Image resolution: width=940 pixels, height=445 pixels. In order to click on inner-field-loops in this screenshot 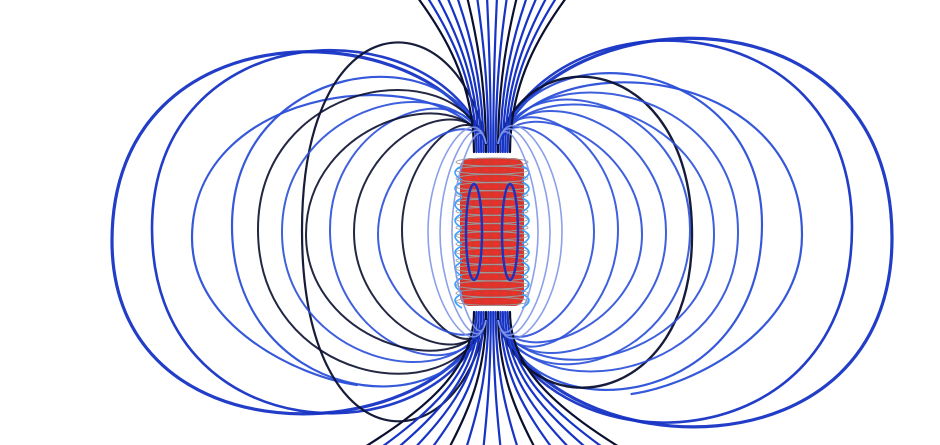, I will do `click(495, 232)`.